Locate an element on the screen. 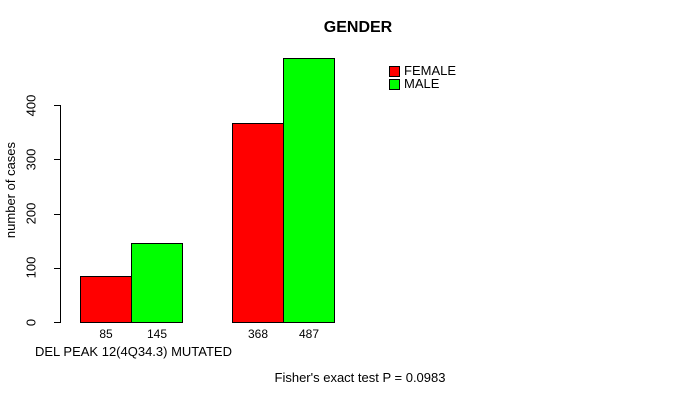 Image resolution: width=690 pixels, height=400 pixels. y-axis is located at coordinates (60, 214).